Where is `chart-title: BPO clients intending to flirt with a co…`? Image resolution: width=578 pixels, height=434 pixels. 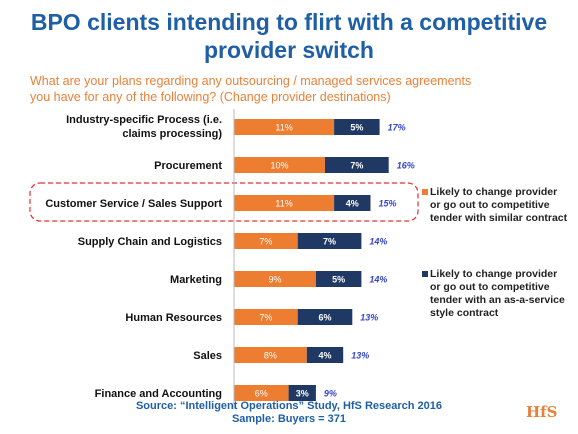
chart-title: BPO clients intending to flirt with a co… is located at coordinates (289, 36).